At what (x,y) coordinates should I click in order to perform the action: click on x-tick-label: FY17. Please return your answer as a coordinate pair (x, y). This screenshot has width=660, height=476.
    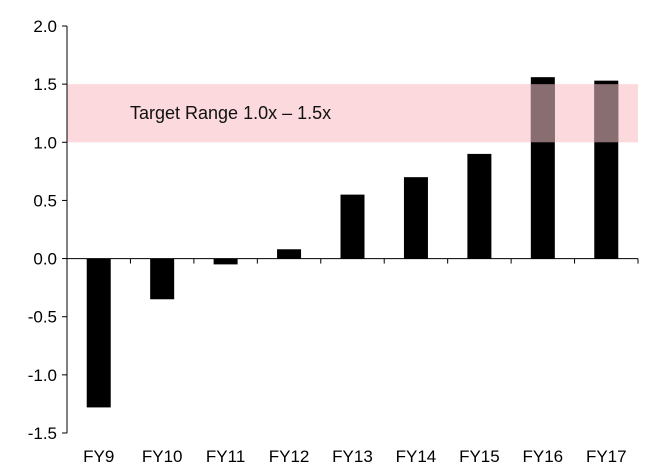
    Looking at the image, I should click on (606, 456).